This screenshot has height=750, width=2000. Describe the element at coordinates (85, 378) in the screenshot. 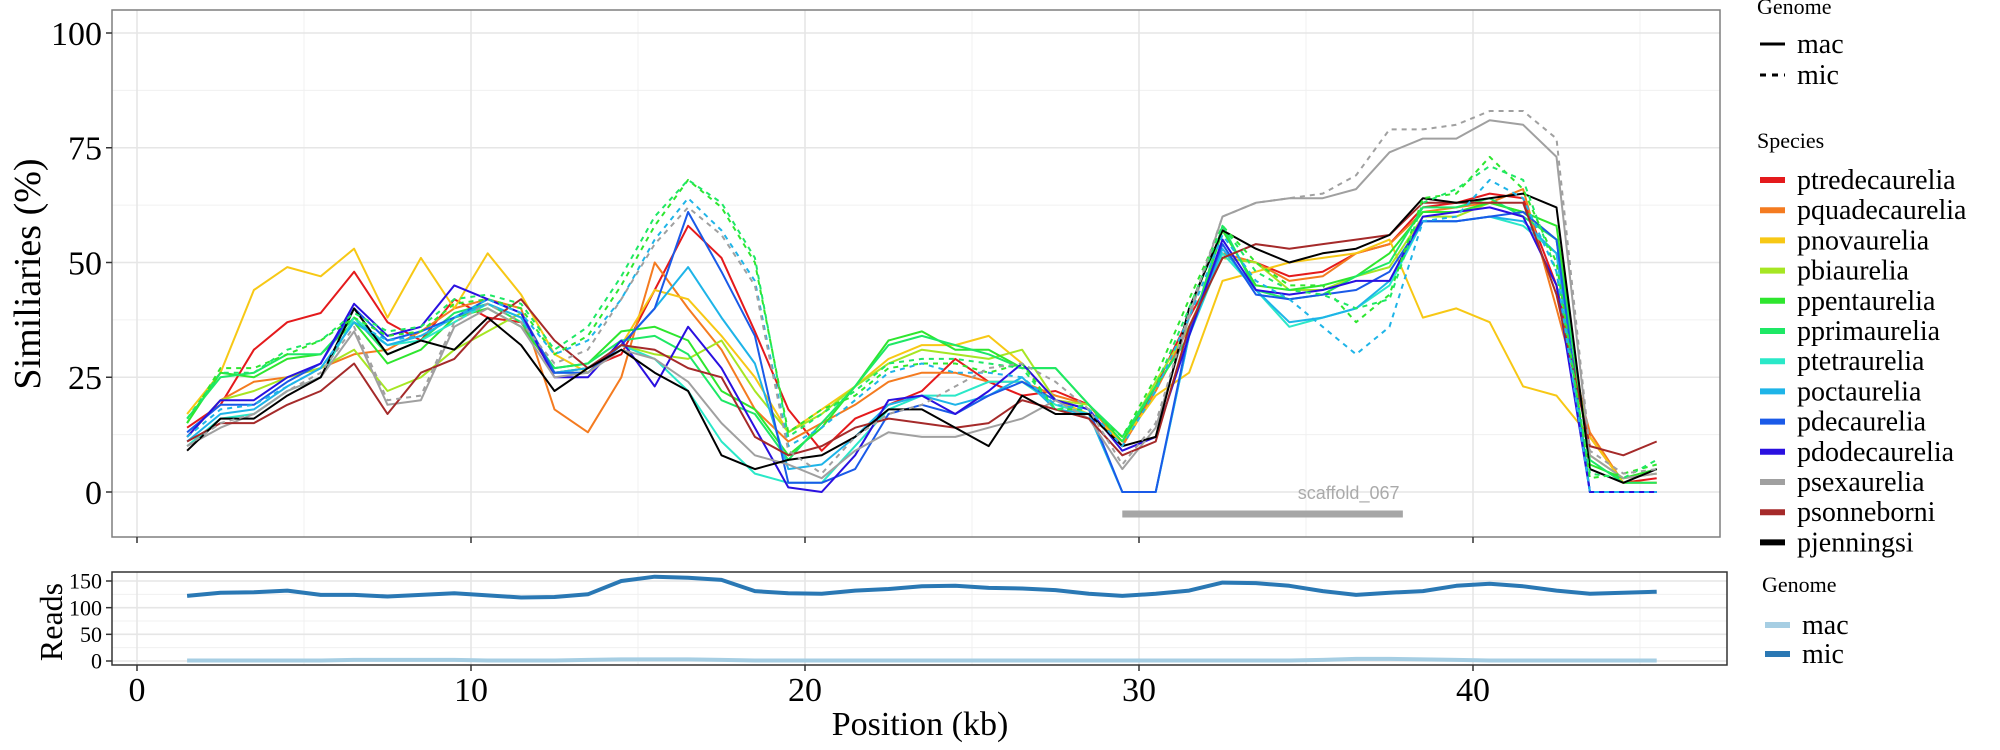

I see `y-tick-label: 25` at that location.